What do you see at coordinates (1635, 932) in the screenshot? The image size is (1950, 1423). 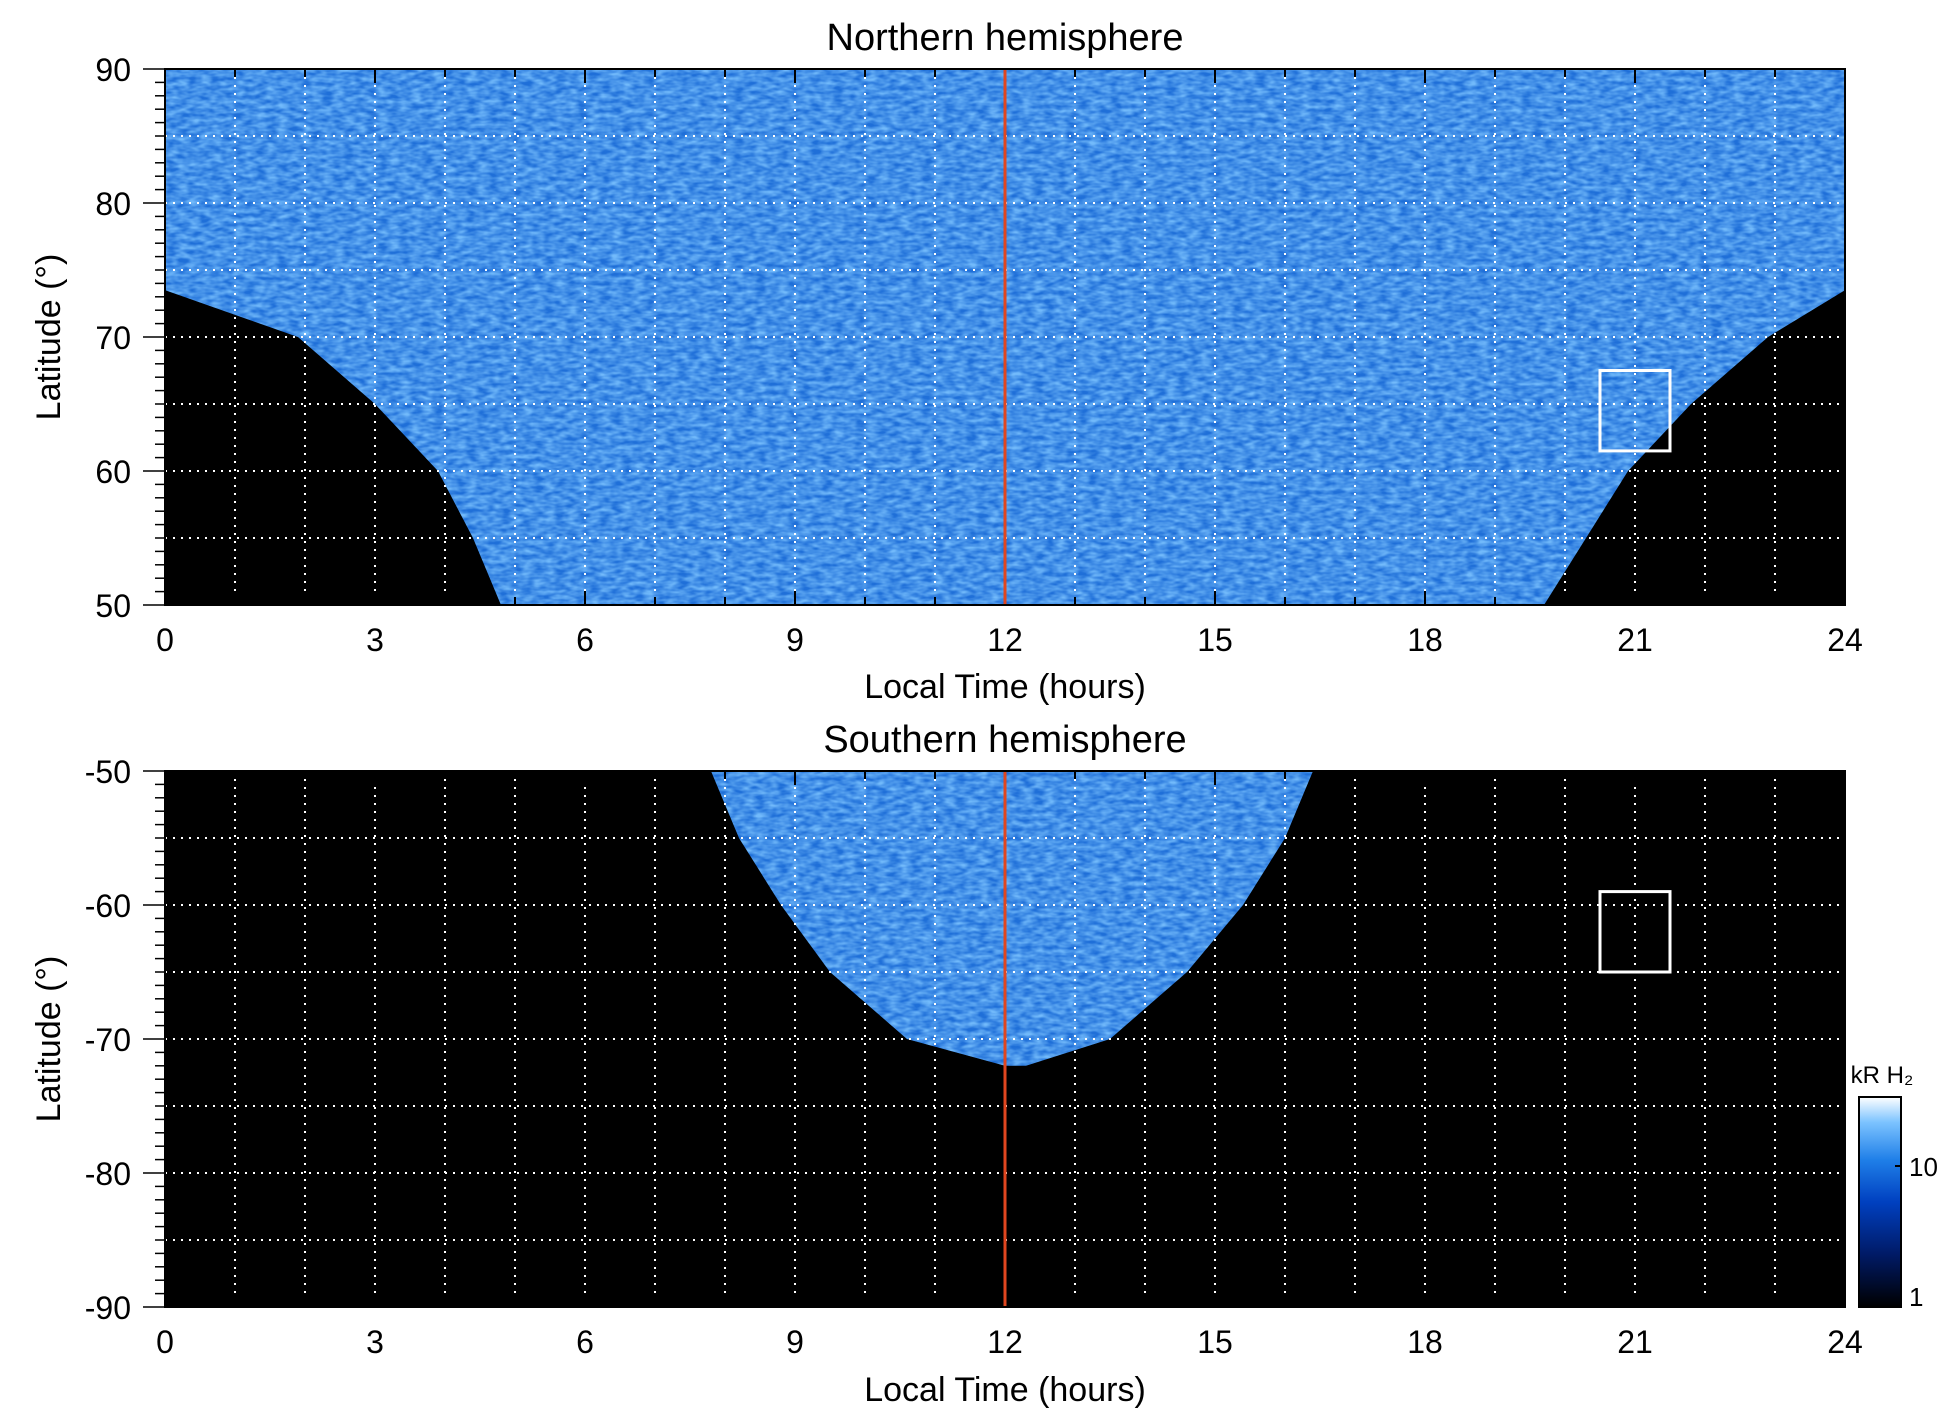 I see `south-highlight-box` at bounding box center [1635, 932].